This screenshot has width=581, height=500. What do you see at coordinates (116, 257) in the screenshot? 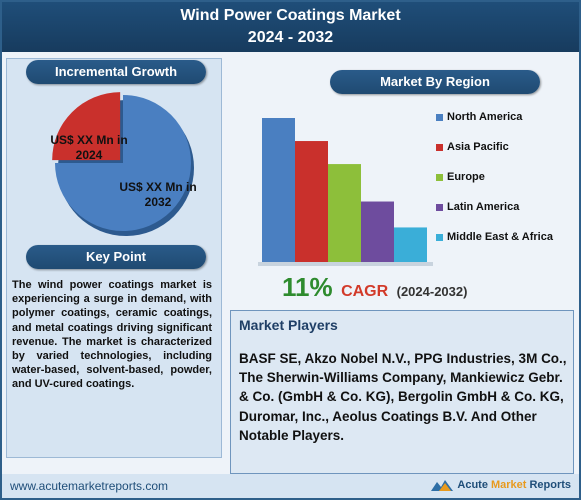
I see `key-point-heading: Key Point` at bounding box center [116, 257].